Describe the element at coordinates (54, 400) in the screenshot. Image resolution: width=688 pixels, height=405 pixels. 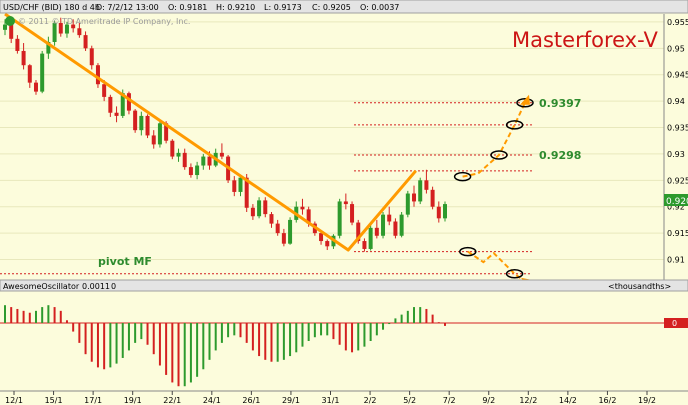
I see `x-tick-label: 15/1` at that location.